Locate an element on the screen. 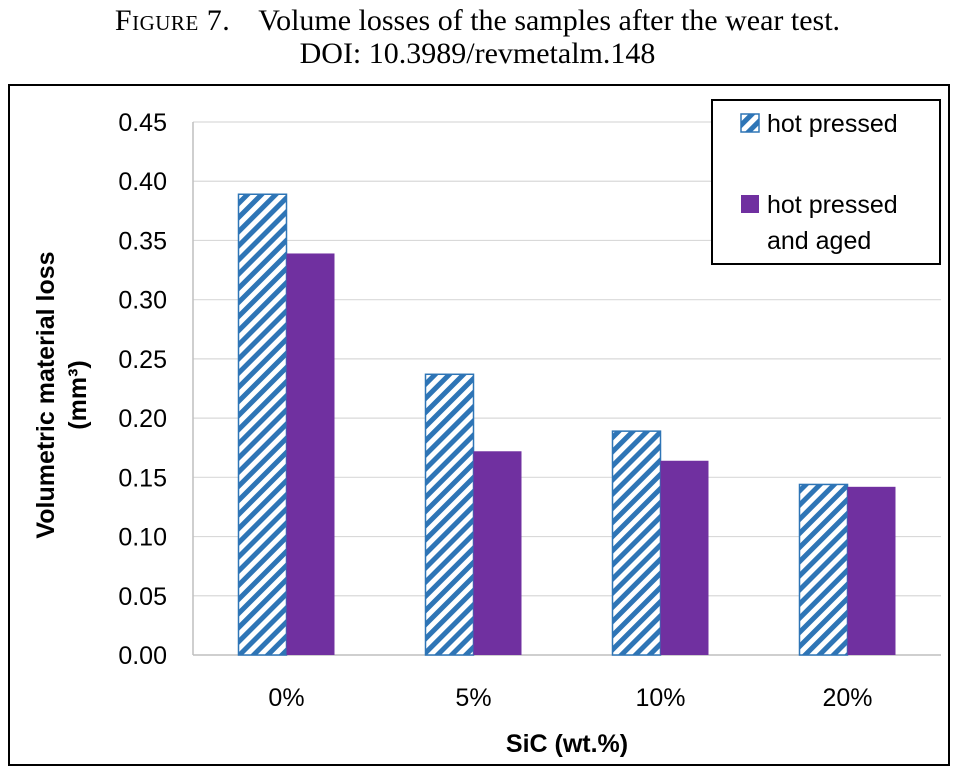  legend-label-1: hot pressed is located at coordinates (832, 205).